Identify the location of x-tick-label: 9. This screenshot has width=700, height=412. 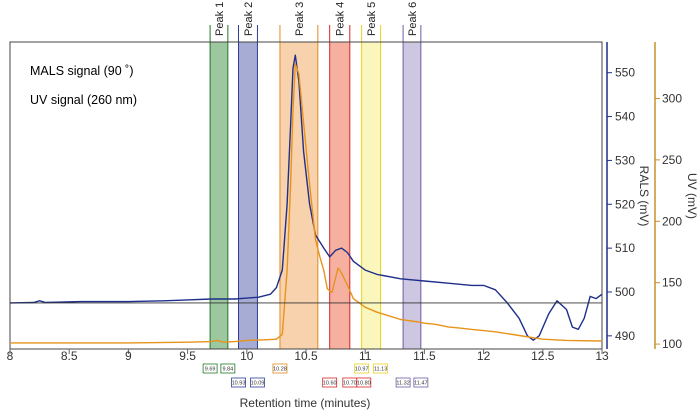
(128, 356).